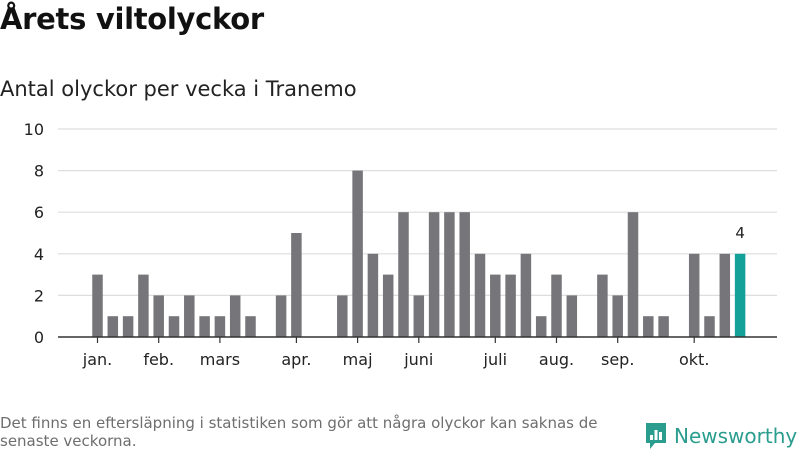 This screenshot has width=800, height=451. What do you see at coordinates (358, 359) in the screenshot?
I see `x-tick-label: maj` at bounding box center [358, 359].